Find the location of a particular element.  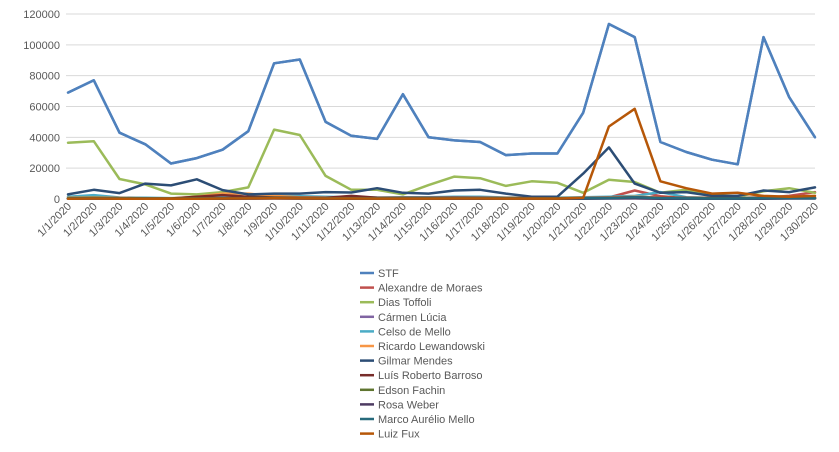

y-tick-label: 20000 is located at coordinates (44, 169).